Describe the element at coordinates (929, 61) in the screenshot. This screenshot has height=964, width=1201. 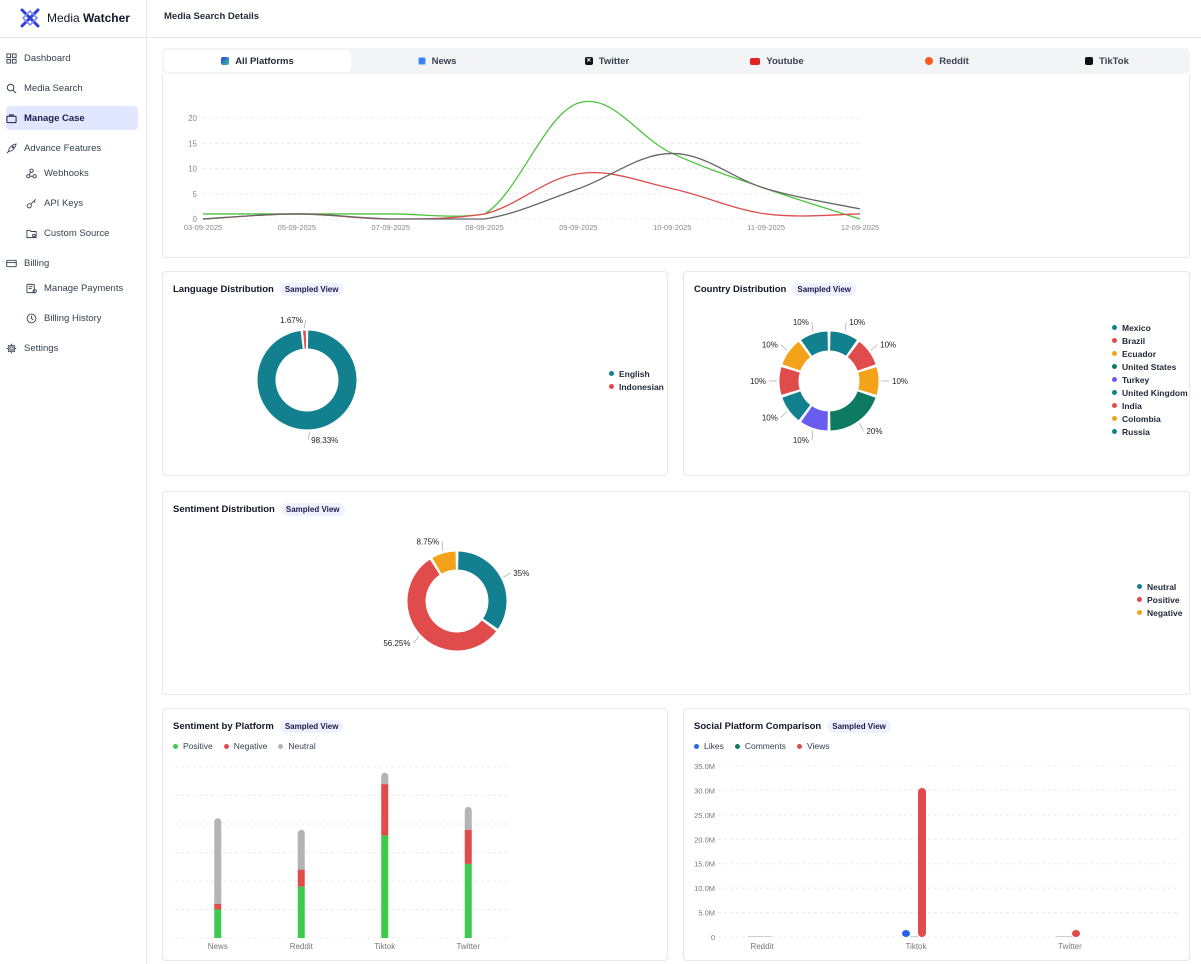
I see `reddit-icon` at that location.